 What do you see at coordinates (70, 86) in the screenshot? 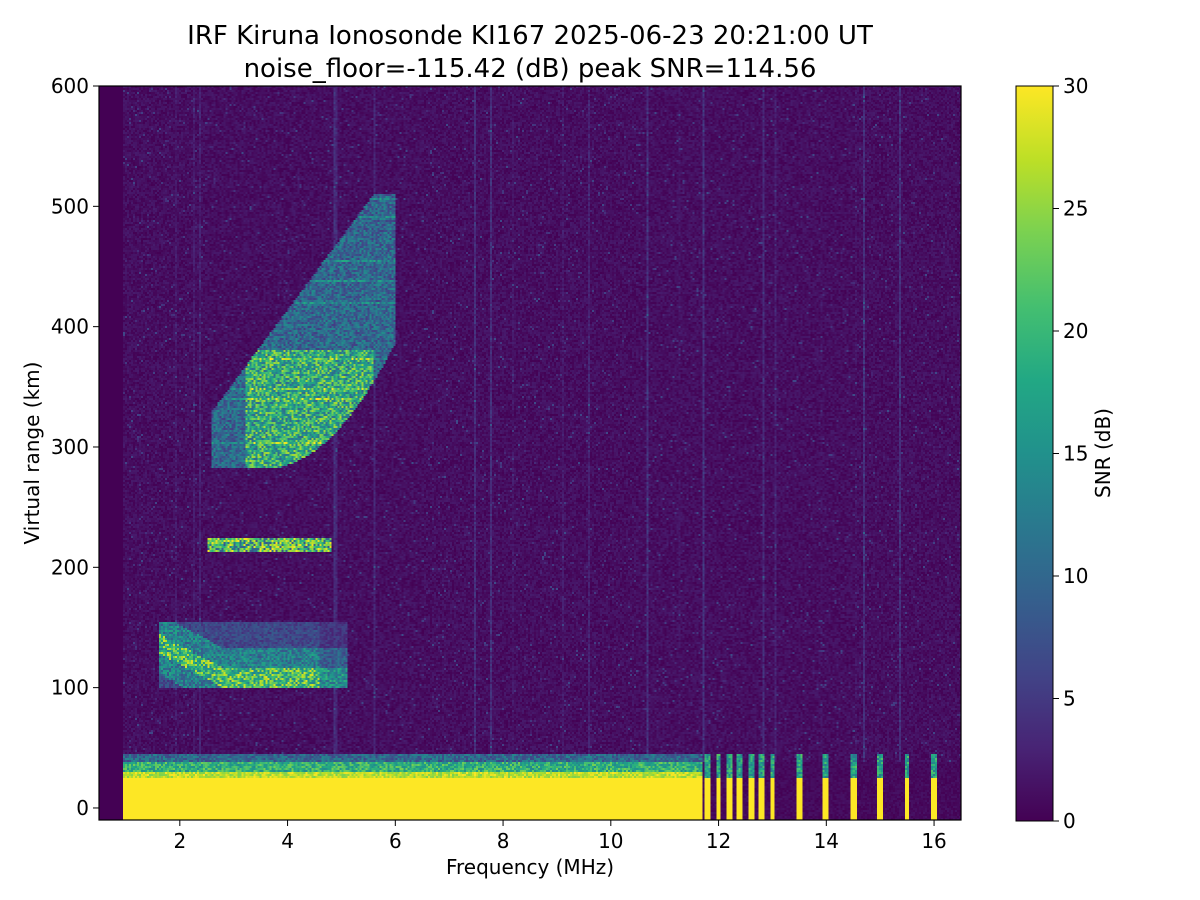
I see `y-tick-label: 600` at bounding box center [70, 86].